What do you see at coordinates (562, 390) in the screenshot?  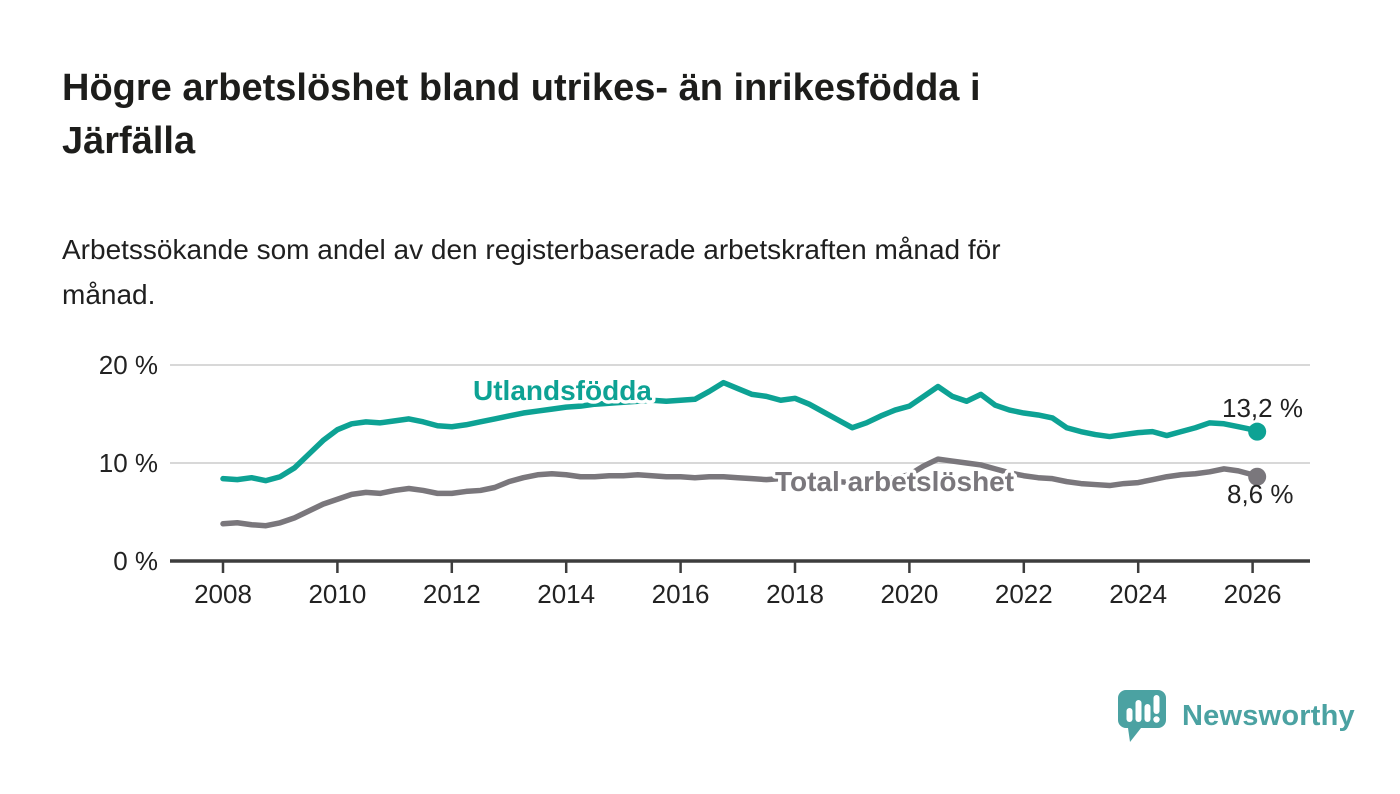 I see `series-label-utlandsfodda: Utlandsfödda` at bounding box center [562, 390].